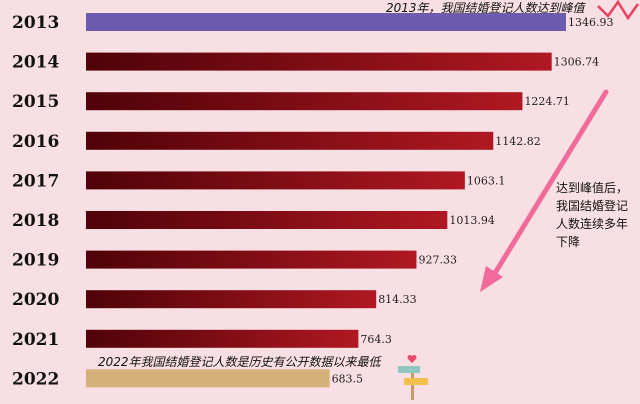 The image size is (640, 404). I want to click on value-label-2019: 927.33, so click(437, 260).